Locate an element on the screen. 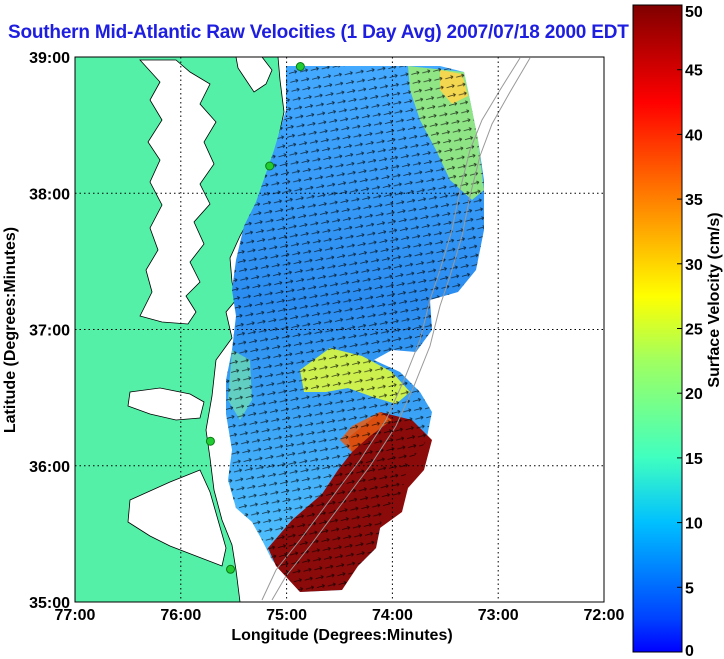 This screenshot has width=724, height=659. chesapeake-bay is located at coordinates (178, 192).